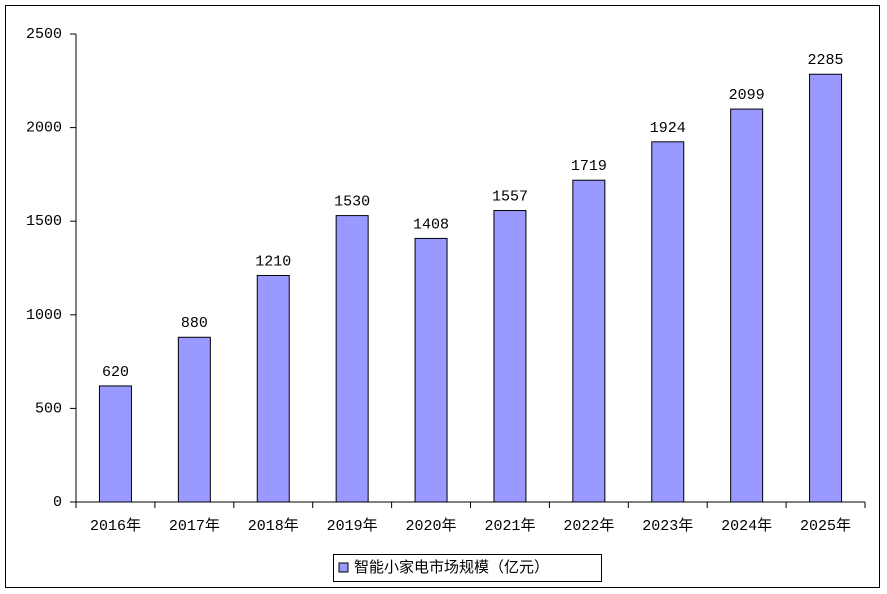 Image resolution: width=887 pixels, height=594 pixels. I want to click on x-tick-label: 2023年, so click(667, 526).